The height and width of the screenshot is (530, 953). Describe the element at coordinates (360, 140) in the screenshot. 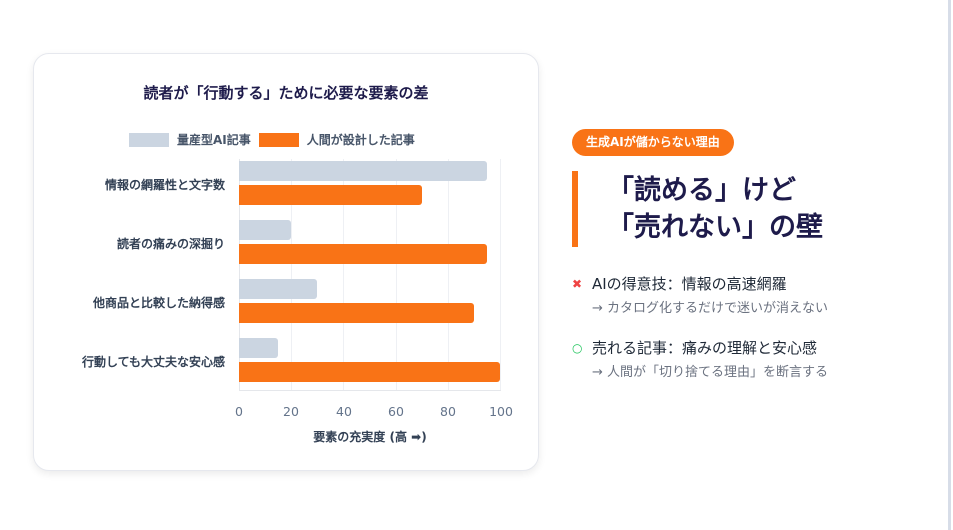

I see `legend-label: 人間が設計した記事` at that location.